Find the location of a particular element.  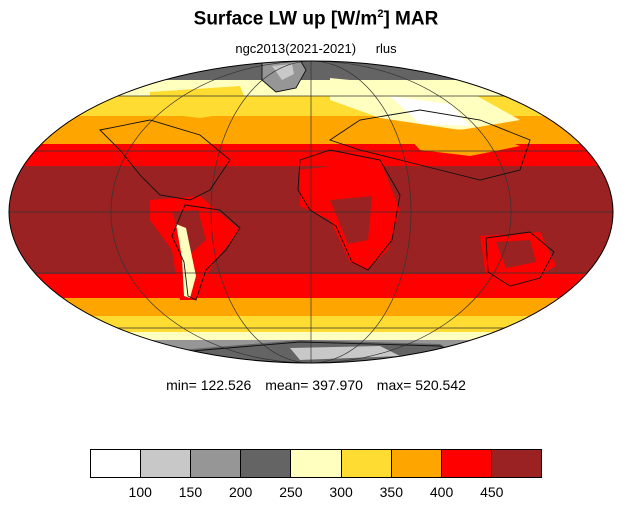

legend-label: 350 is located at coordinates (391, 492).